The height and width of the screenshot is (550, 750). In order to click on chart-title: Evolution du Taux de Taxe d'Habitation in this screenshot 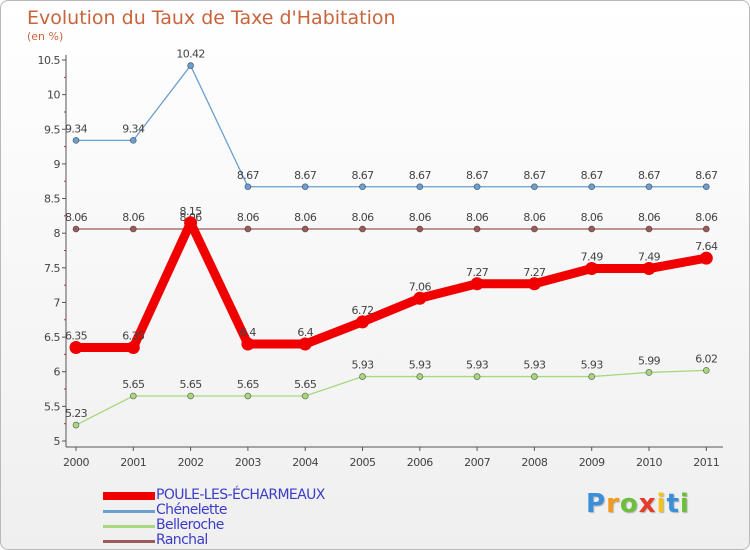, I will do `click(211, 18)`.